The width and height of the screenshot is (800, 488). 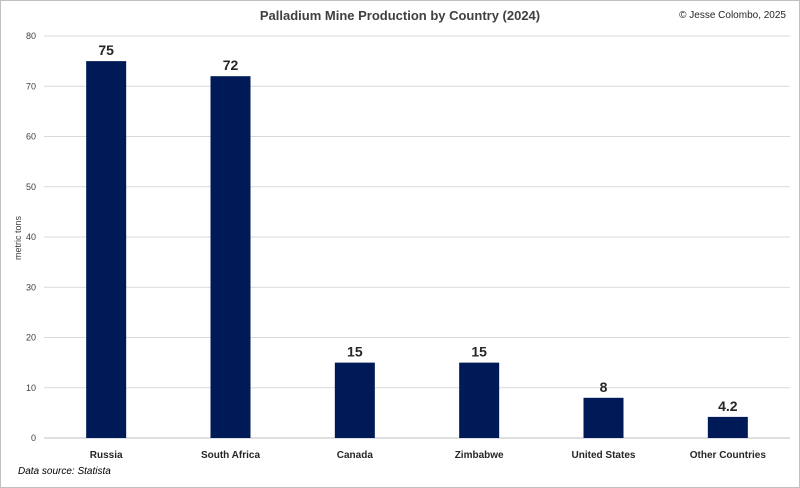 What do you see at coordinates (31, 187) in the screenshot?
I see `y-tick-label: 50` at bounding box center [31, 187].